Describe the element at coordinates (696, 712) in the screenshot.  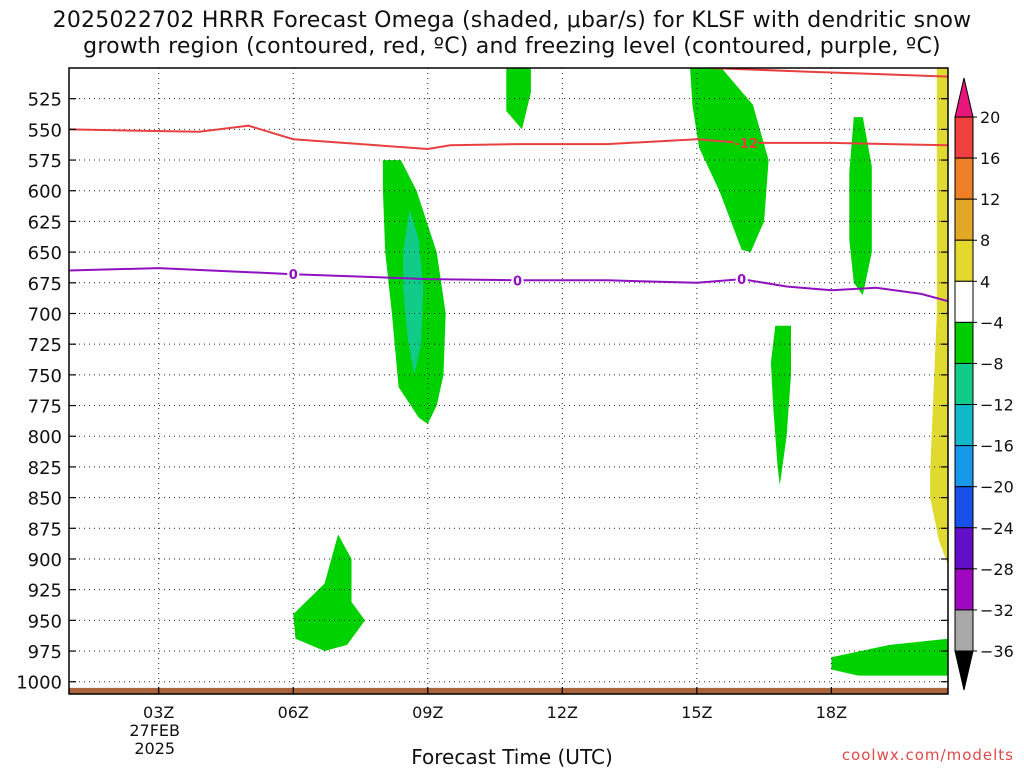
I see `x-tick-label-15Z: 15Z` at that location.